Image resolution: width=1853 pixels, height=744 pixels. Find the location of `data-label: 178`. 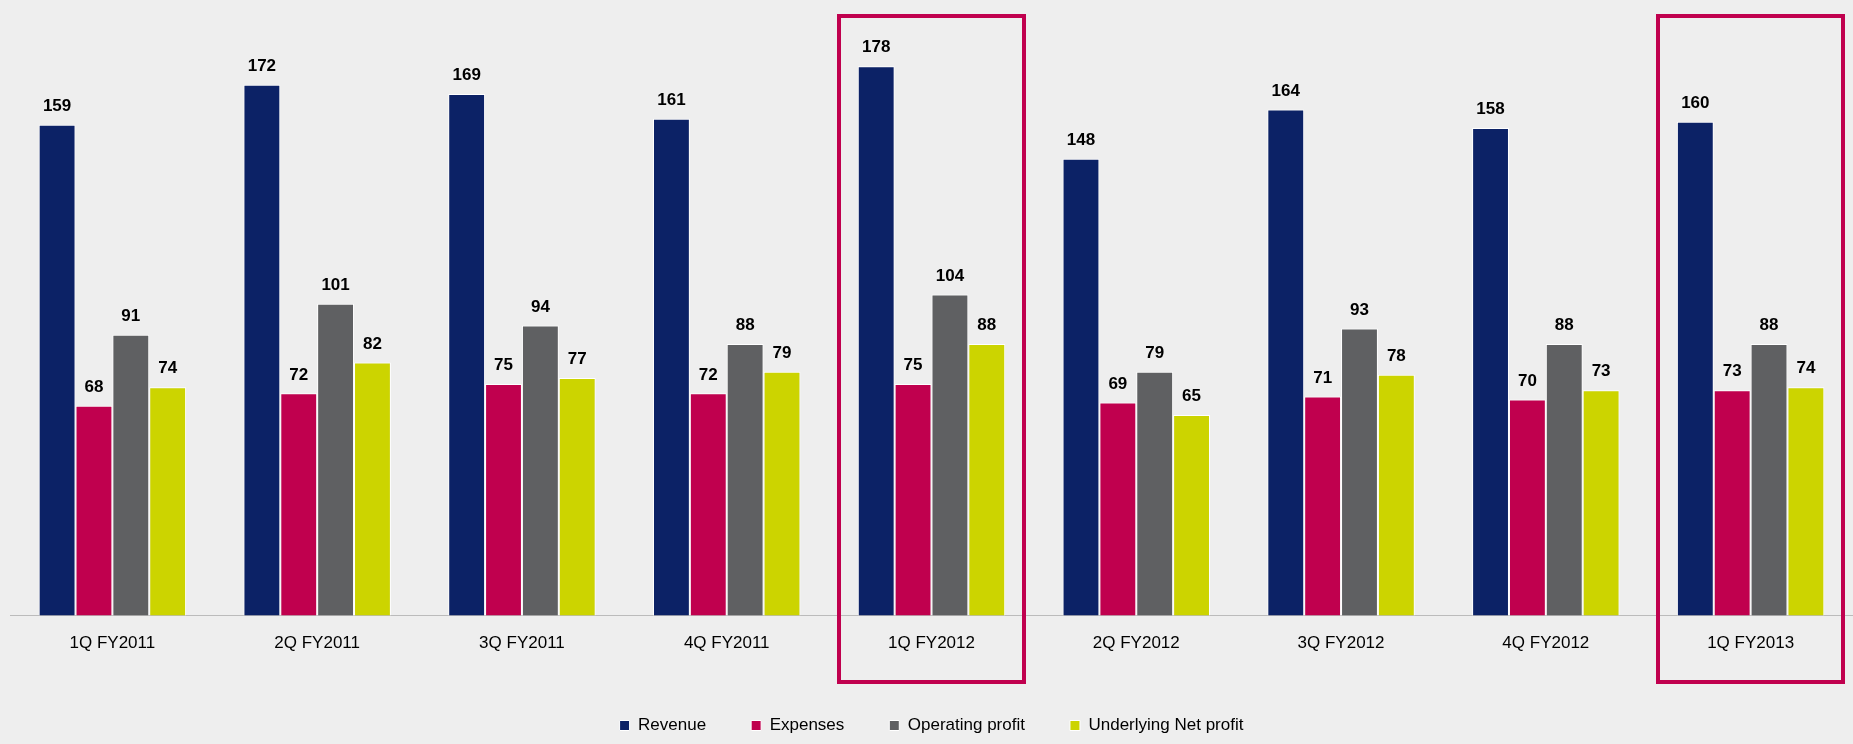

data-label: 178 is located at coordinates (876, 47).